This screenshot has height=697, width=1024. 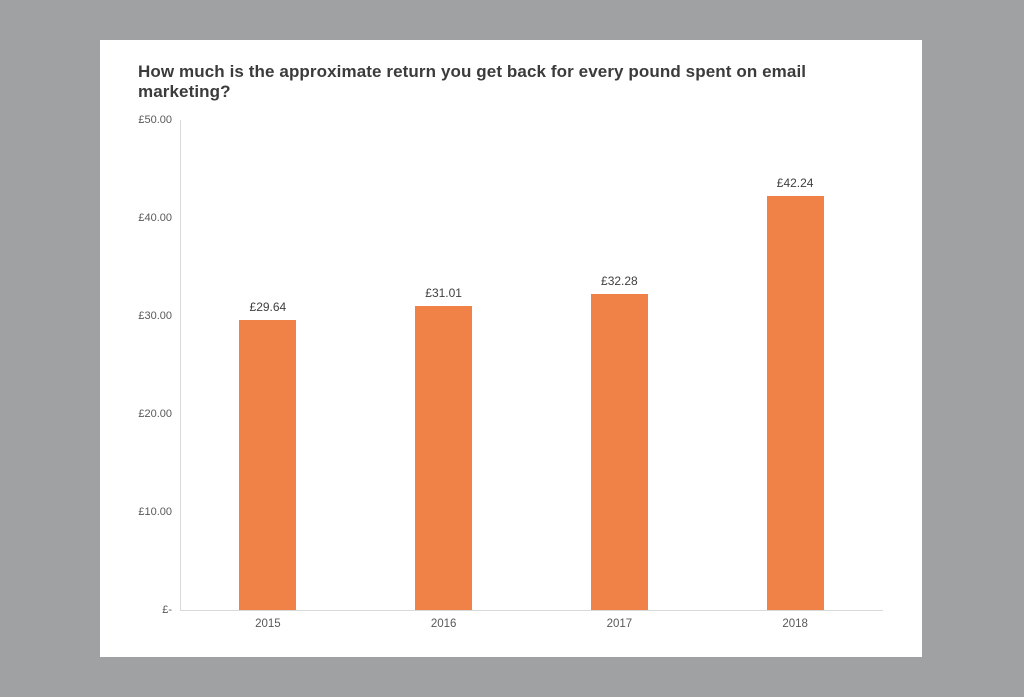 What do you see at coordinates (531, 628) in the screenshot?
I see `x-axis-labels: 2015 2016 2017 2018` at bounding box center [531, 628].